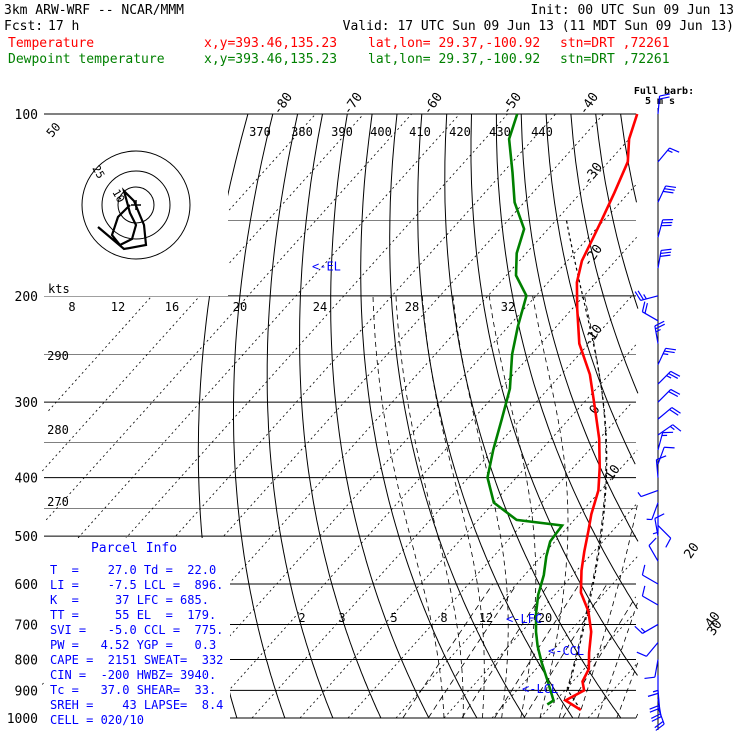  Describe the element at coordinates (612, 472) in the screenshot. I see `temp-tick-right-10: 10` at that location.